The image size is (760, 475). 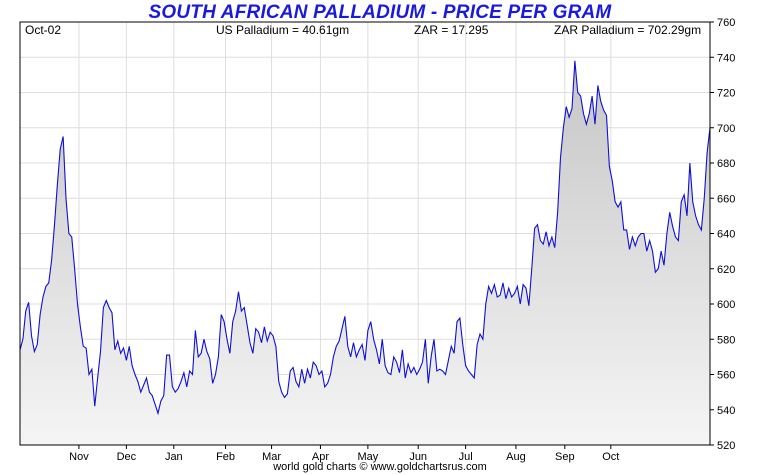 What do you see at coordinates (418, 457) in the screenshot?
I see `x-tick-label: Jun` at bounding box center [418, 457].